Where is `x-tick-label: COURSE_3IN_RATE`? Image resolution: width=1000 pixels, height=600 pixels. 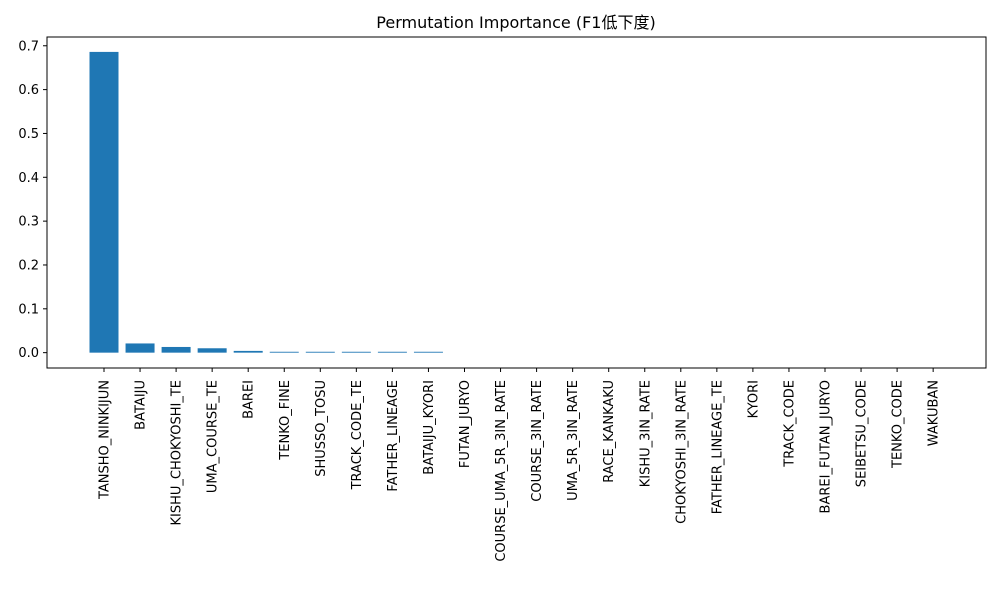 x-tick-label: COURSE_3IN_RATE is located at coordinates (537, 441).